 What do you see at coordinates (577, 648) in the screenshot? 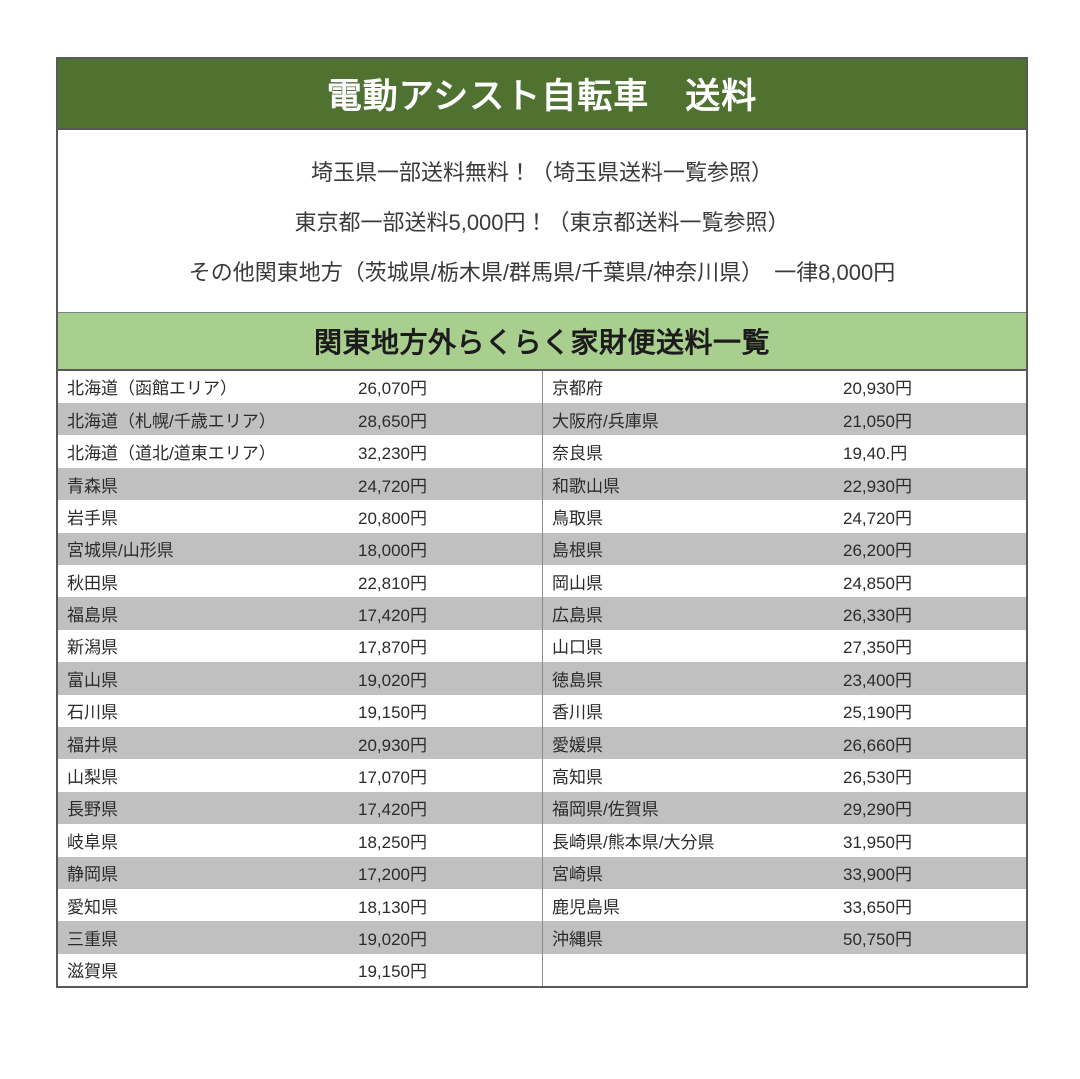
I see `cell-area-name: 山口県` at bounding box center [577, 648].